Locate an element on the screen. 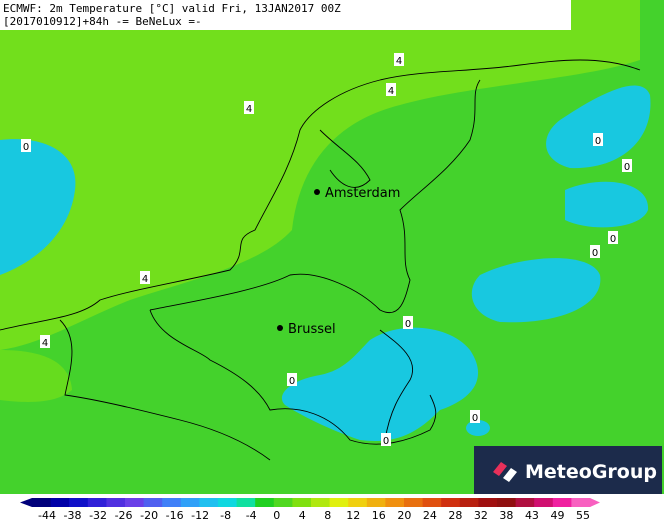 Image resolution: width=664 pixels, height=522 pixels. colorbar-tick-label: 8 is located at coordinates (327, 515).